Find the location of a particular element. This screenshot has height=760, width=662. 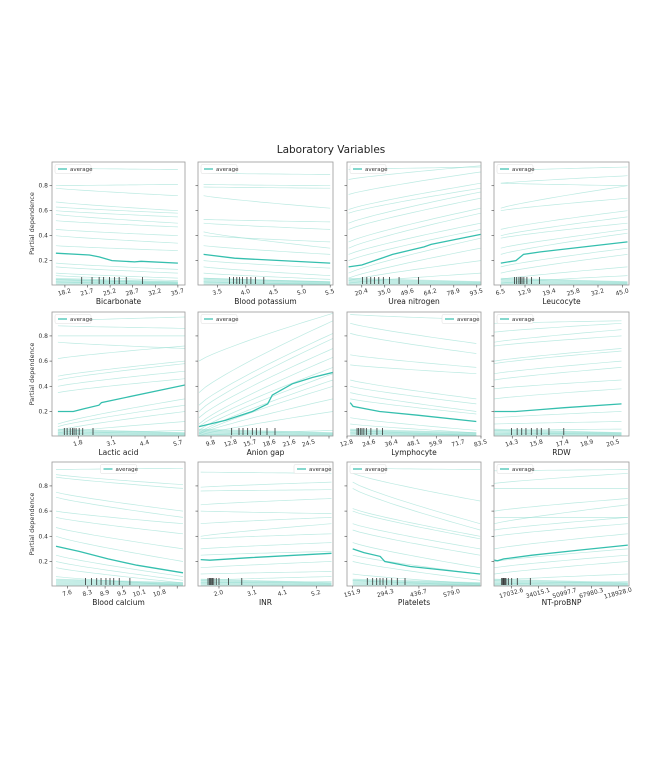

x-tick-label: 67980.3 is located at coordinates (591, 593).